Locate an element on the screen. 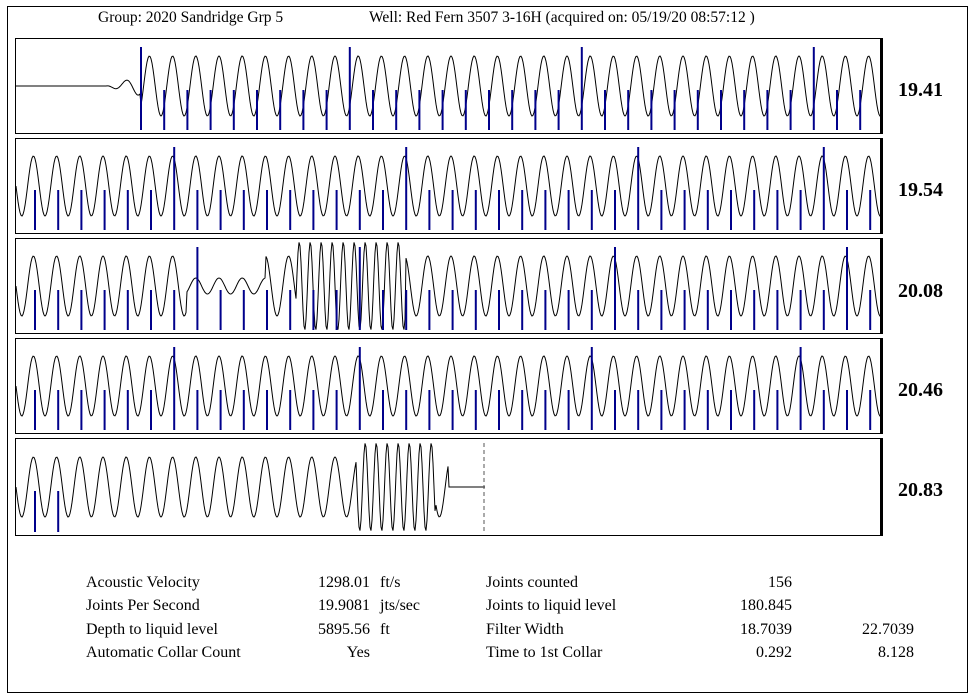  time-to-first-collar-label: Time to 1st Collar is located at coordinates (544, 652).